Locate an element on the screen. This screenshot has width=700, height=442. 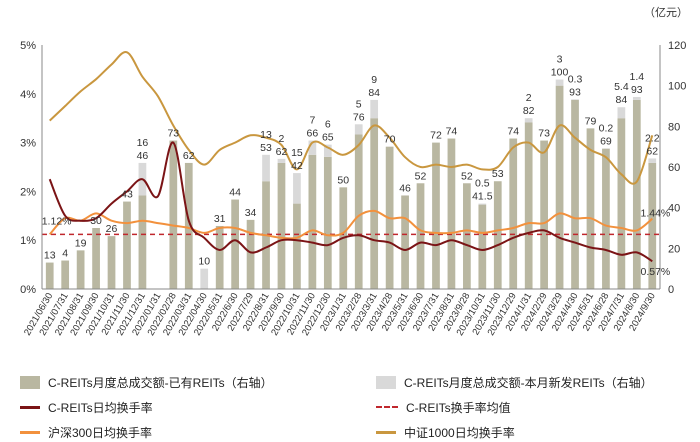
bar-label-existing: 43 is located at coordinates (127, 195).